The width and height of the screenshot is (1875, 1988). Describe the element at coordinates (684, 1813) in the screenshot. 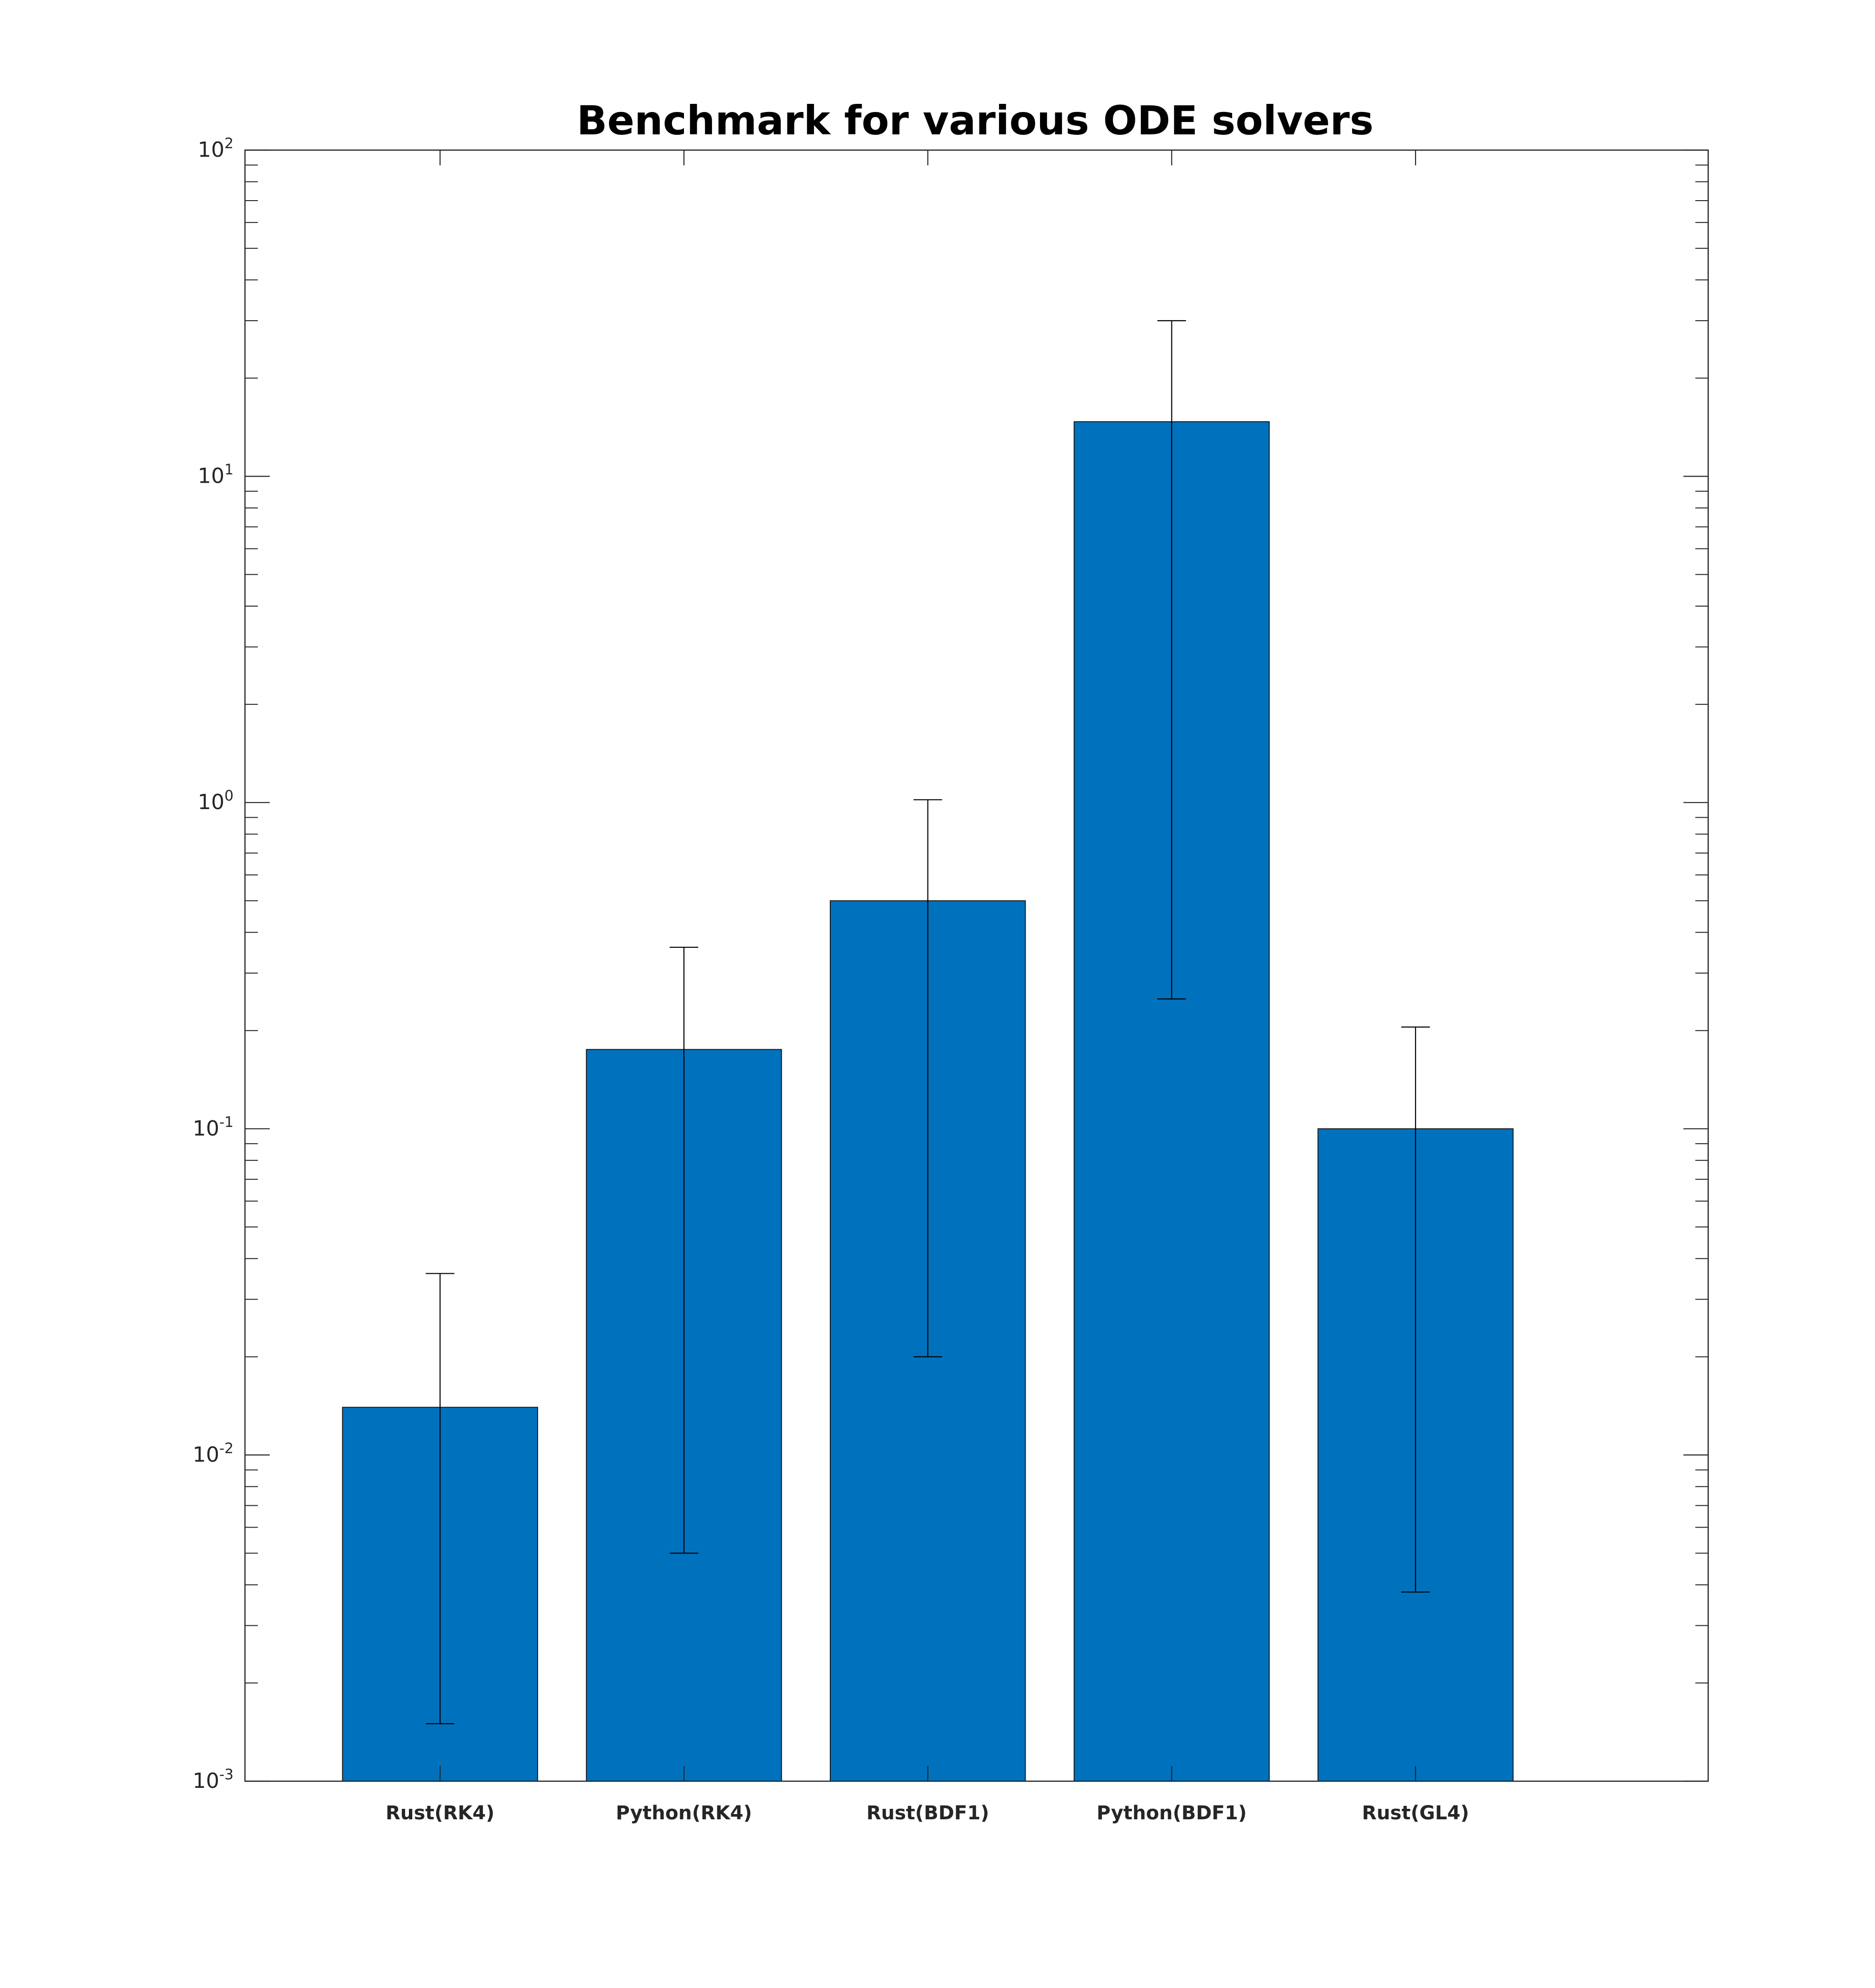

I see `x-tick-label: Python(RK4)` at that location.